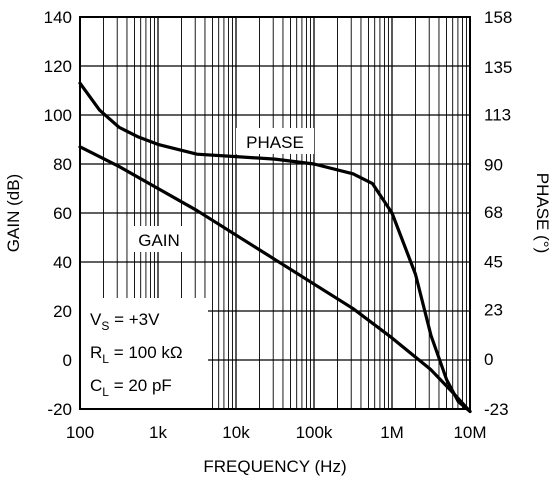 The image size is (554, 480). Describe the element at coordinates (392, 432) in the screenshot. I see `x-tick-label: 1M` at that location.